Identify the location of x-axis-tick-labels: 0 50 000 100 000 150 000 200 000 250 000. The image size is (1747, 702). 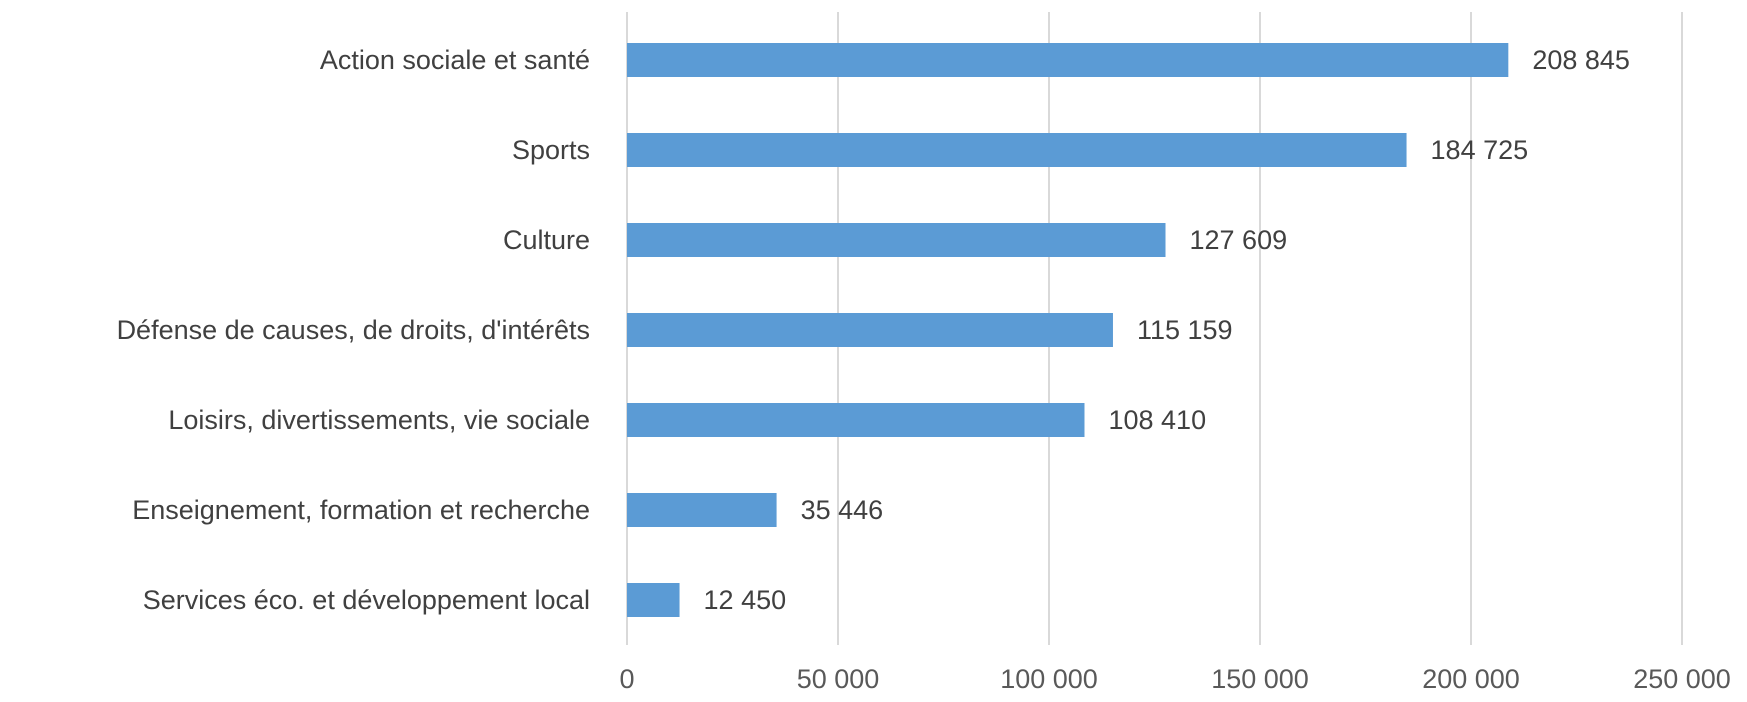
(1174, 679).